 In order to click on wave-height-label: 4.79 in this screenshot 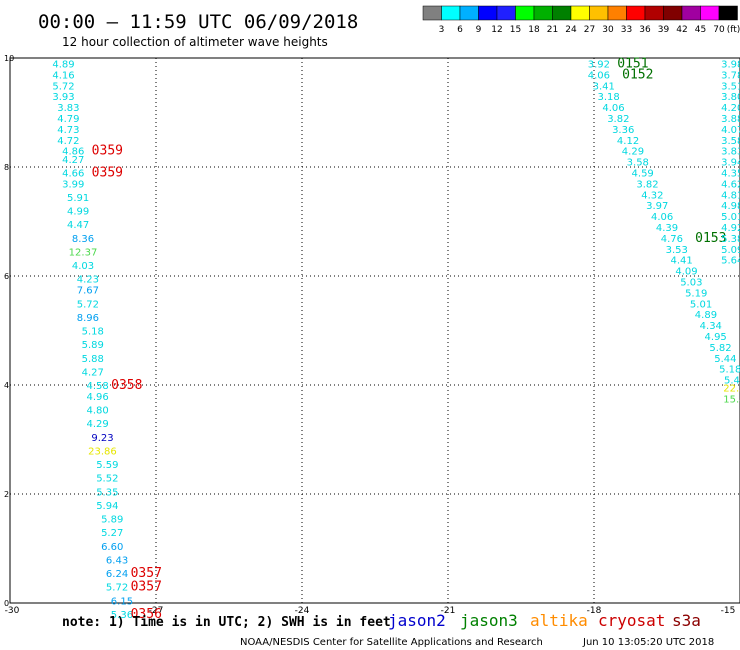, I will do `click(68, 119)`.